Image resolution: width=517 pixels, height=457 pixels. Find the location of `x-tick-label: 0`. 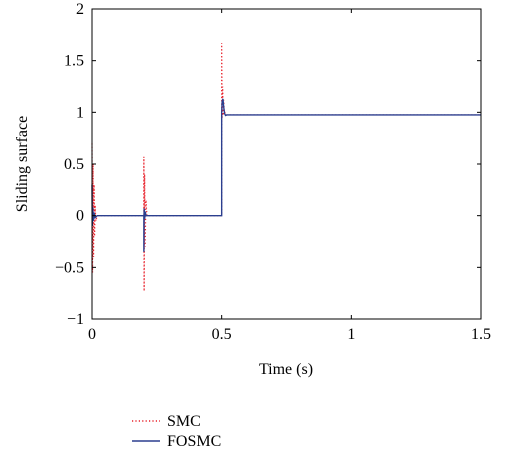

x-tick-label: 0 is located at coordinates (92, 334).